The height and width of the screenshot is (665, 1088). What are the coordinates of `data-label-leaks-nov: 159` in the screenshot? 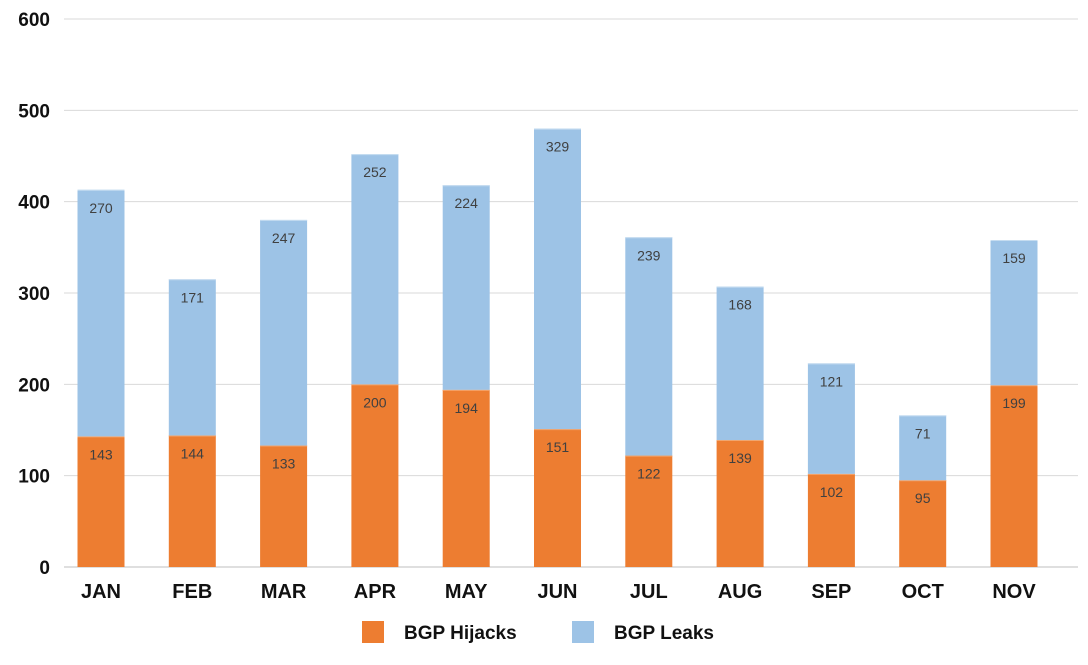 It's located at (1014, 258).